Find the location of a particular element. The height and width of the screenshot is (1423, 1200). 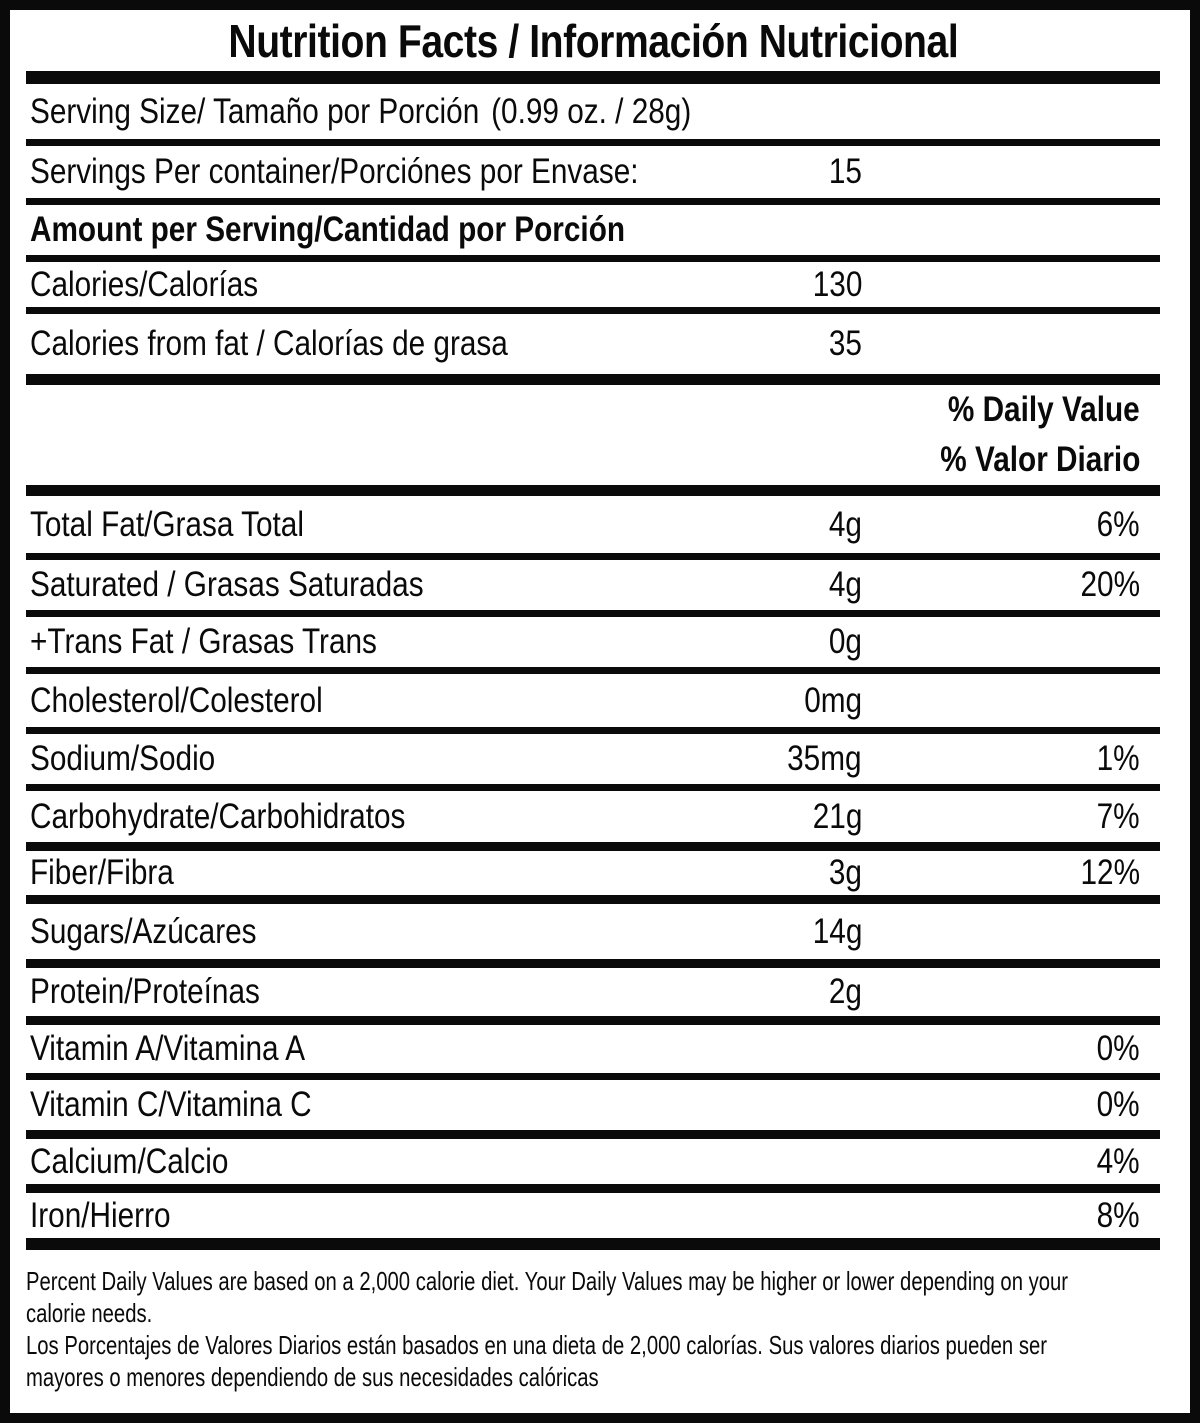

nutrient-label: Saturated / Grasas Saturadas is located at coordinates (227, 584).